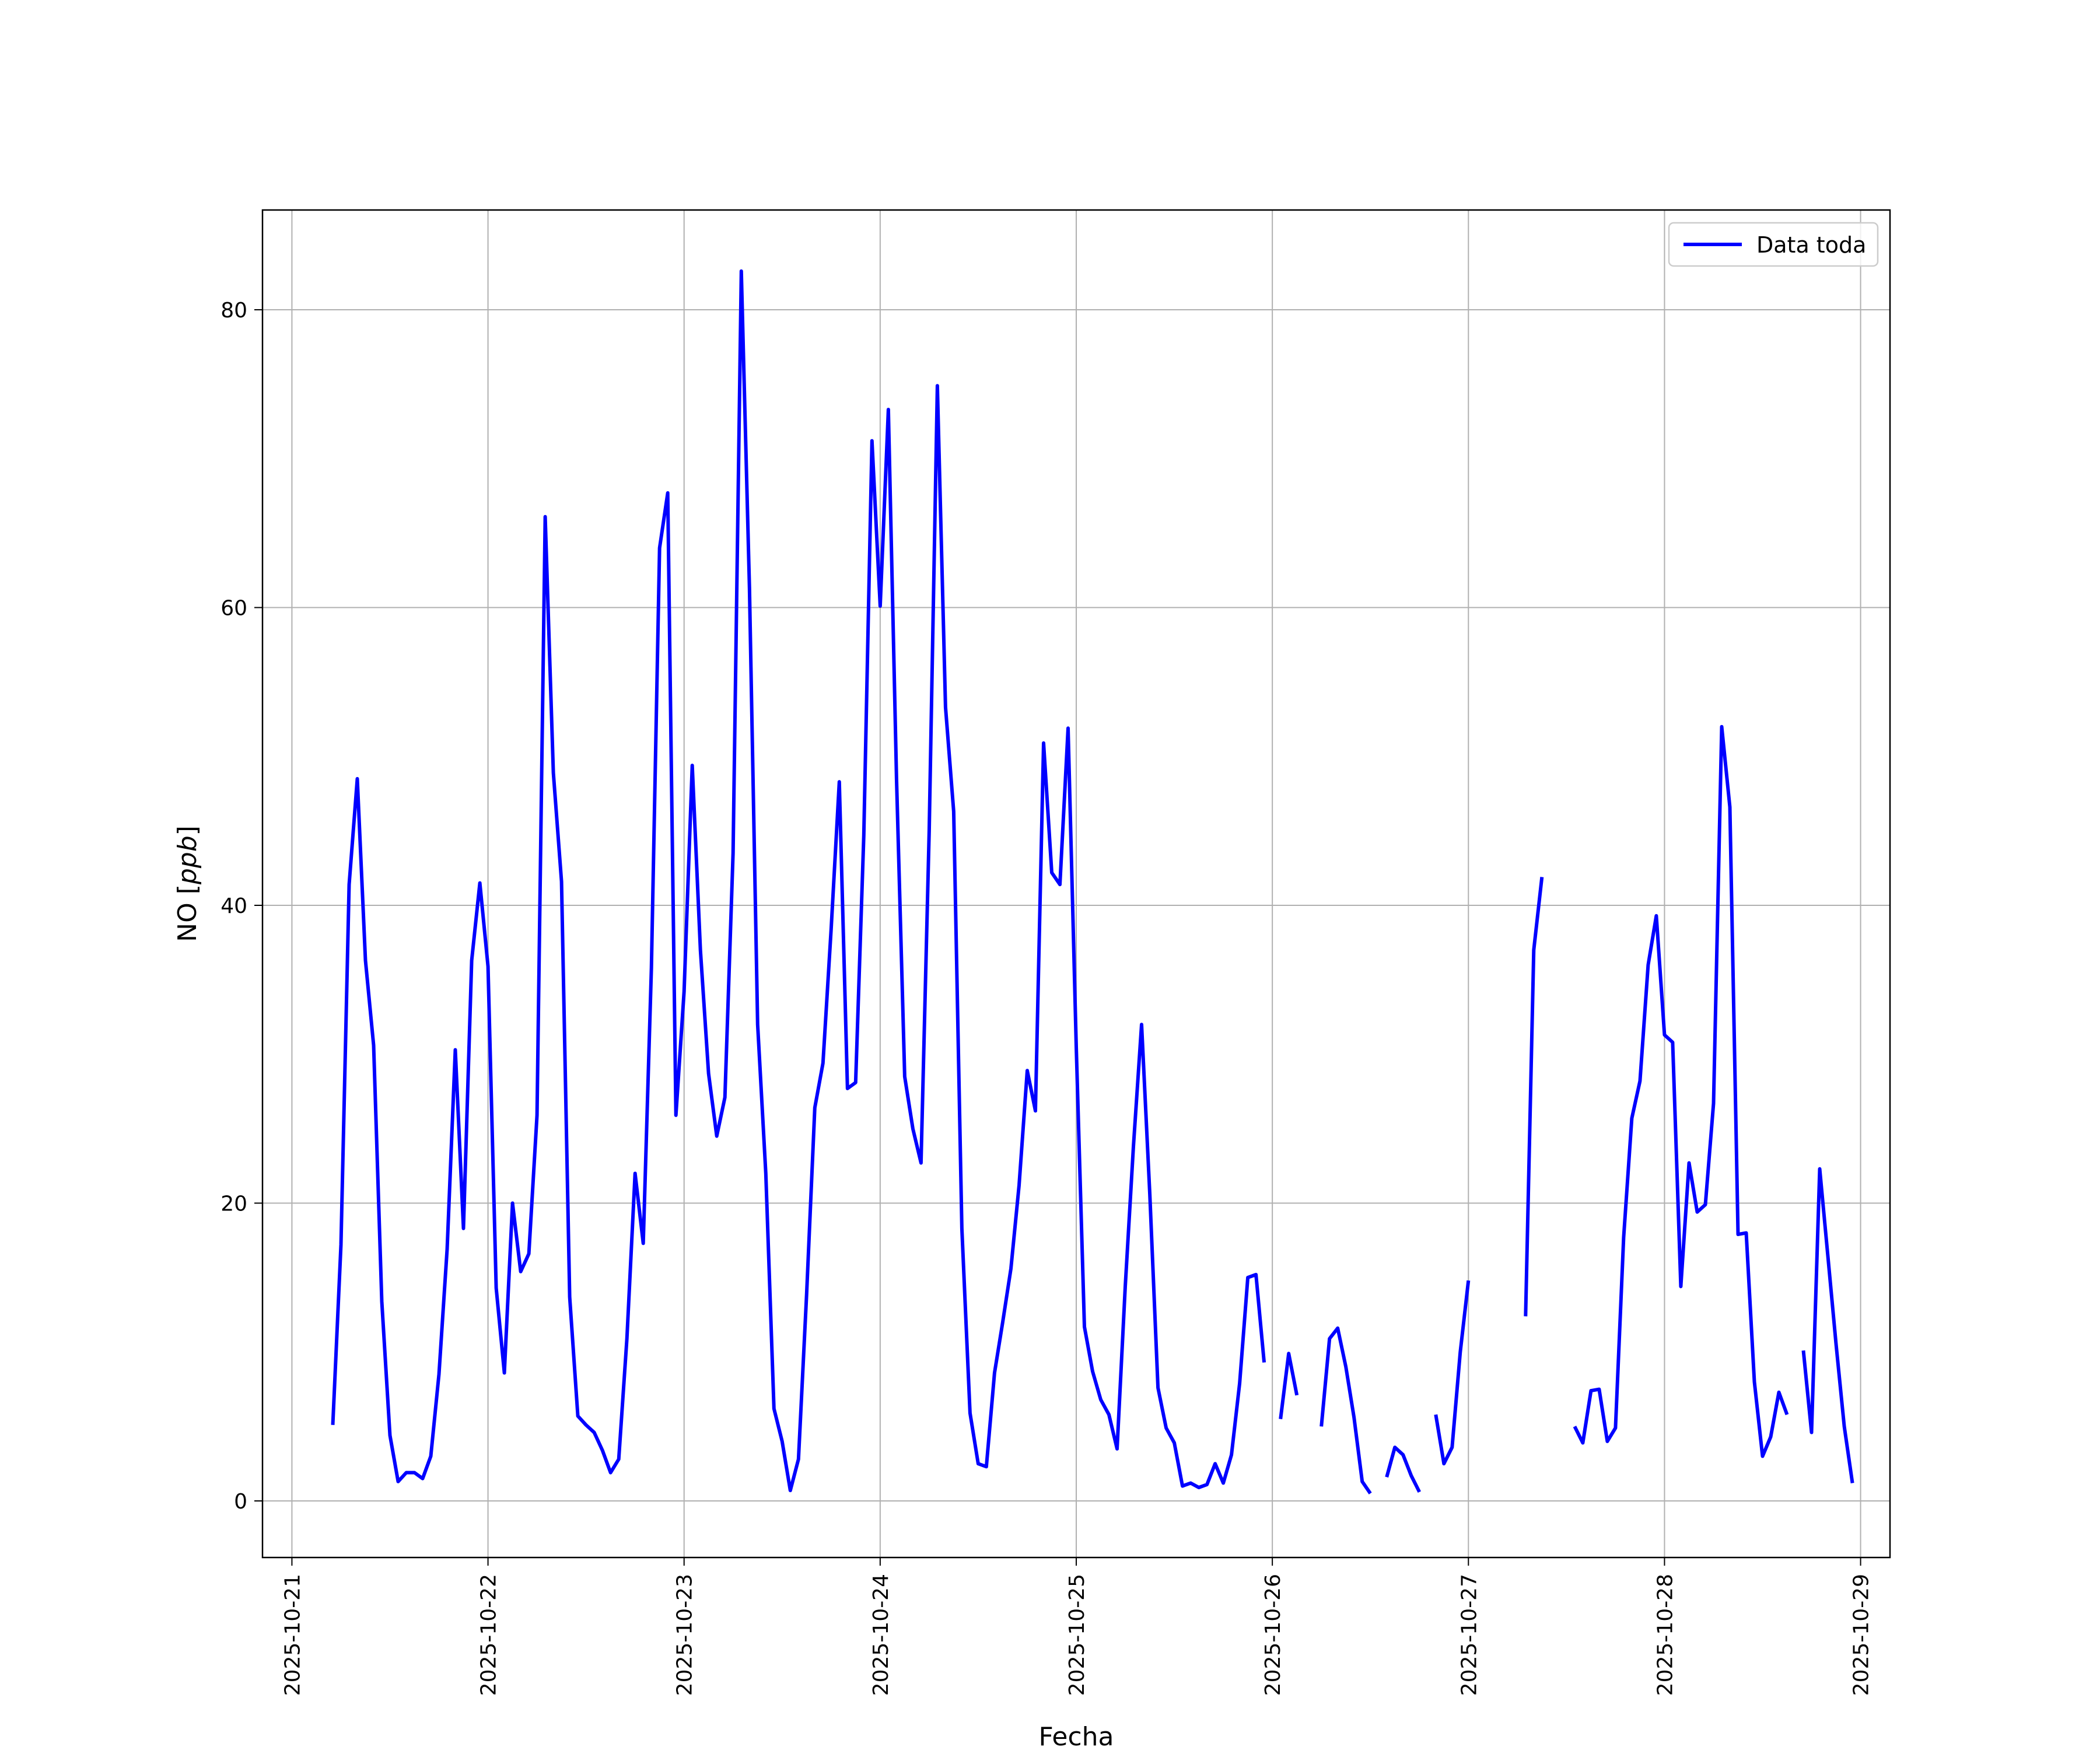  Describe the element at coordinates (233, 1204) in the screenshot. I see `y-tick-label: 20` at that location.